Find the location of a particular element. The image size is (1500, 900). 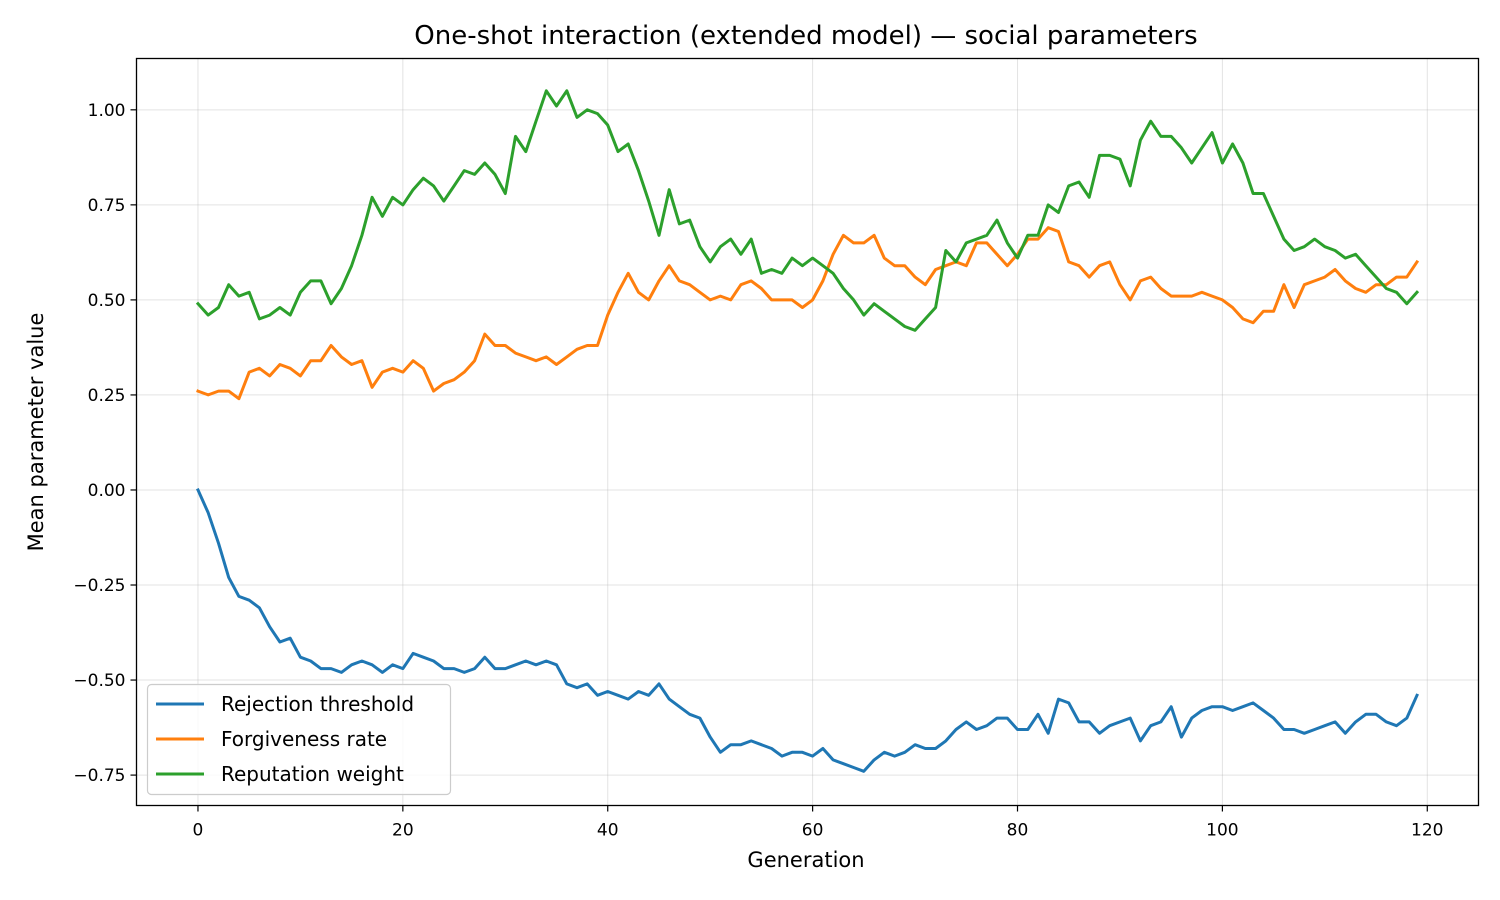

legend-label-forgiveness-rate: Forgiveness rate is located at coordinates (304, 739).